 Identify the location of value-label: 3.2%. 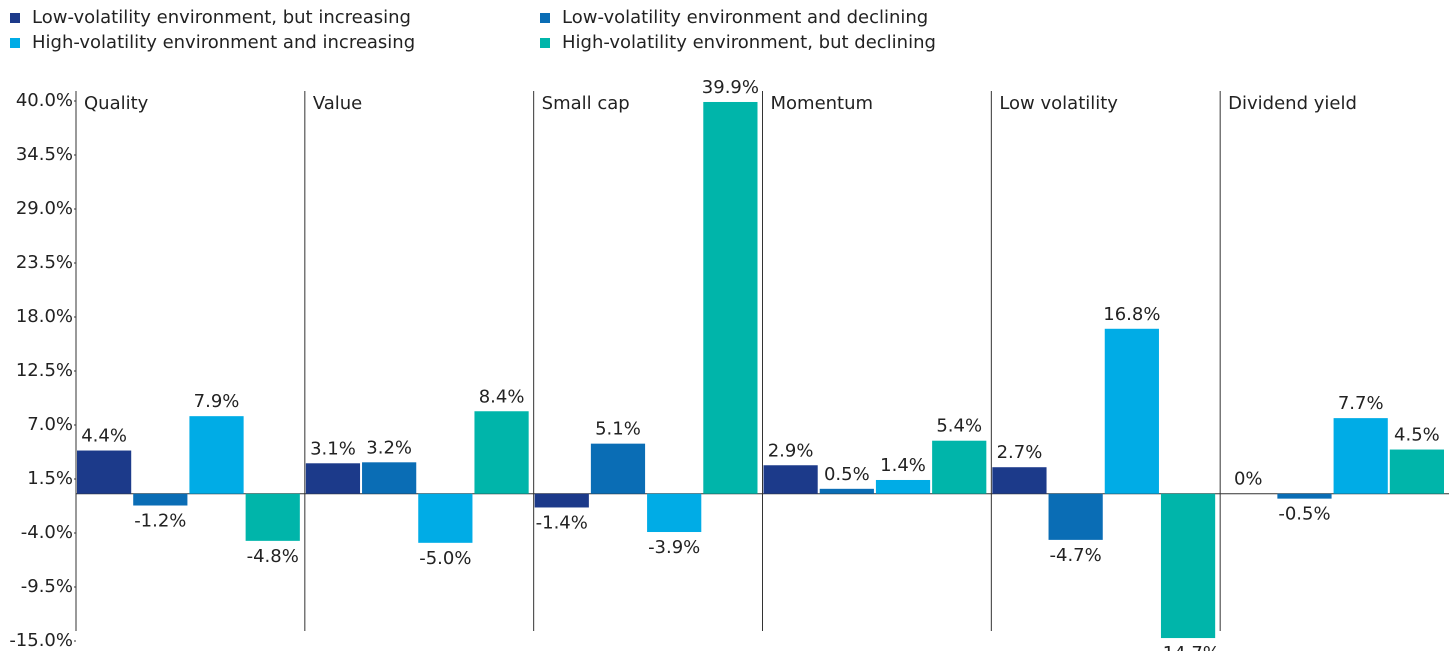
(389, 447).